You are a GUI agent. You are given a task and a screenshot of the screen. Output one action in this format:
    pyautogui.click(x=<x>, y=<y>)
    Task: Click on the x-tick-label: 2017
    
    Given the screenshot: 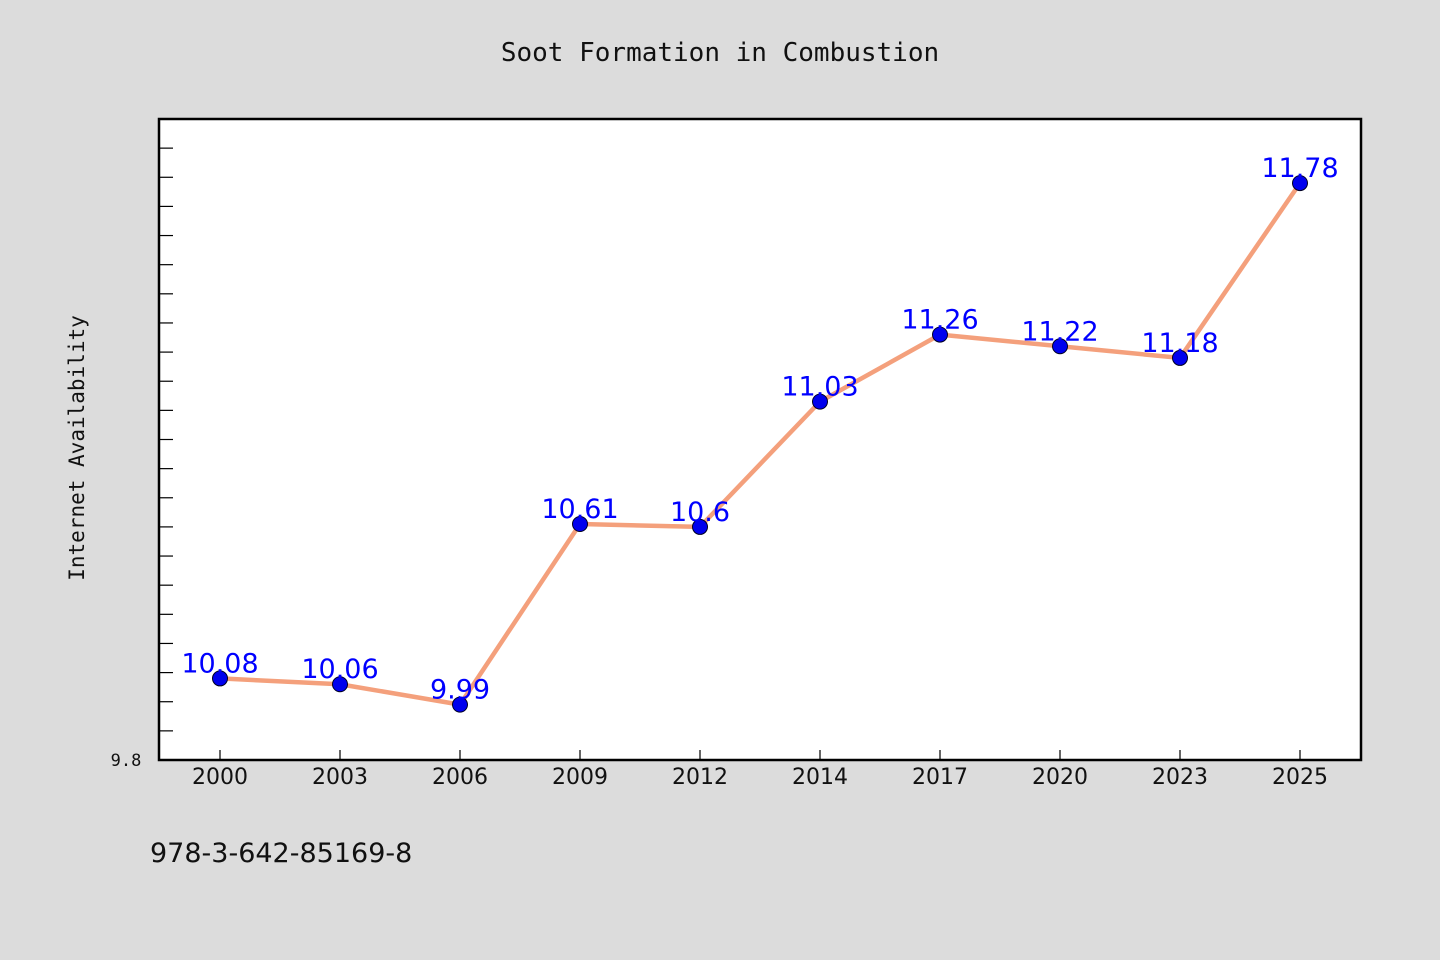 What is the action you would take?
    pyautogui.click(x=940, y=777)
    